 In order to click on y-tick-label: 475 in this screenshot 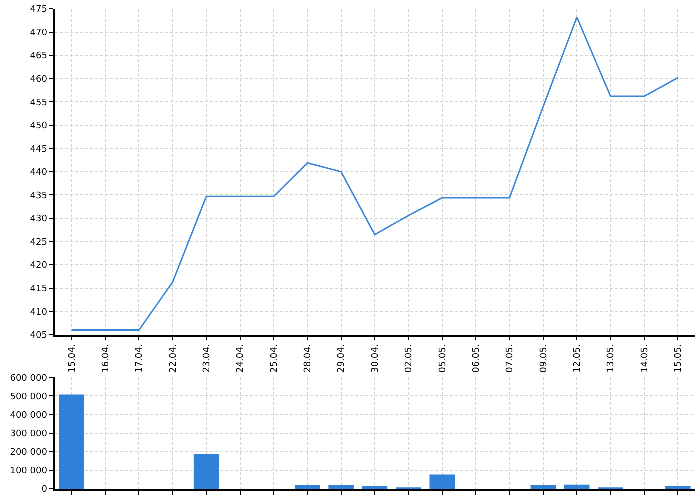, I will do `click(39, 10)`.